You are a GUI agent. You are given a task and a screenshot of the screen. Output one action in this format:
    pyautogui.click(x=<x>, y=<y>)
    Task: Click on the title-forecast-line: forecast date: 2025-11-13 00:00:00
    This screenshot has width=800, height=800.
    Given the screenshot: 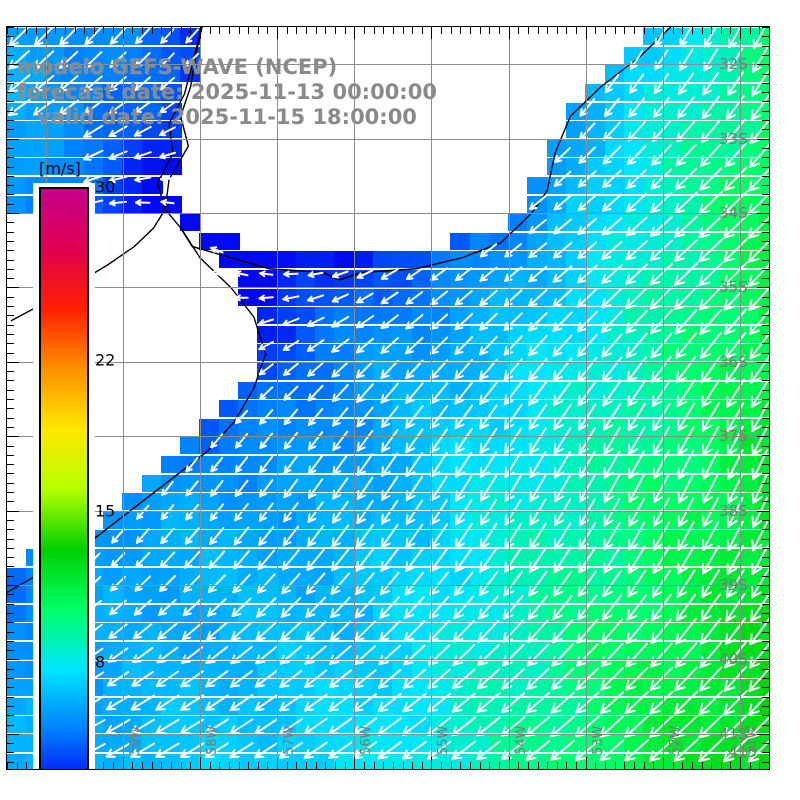 What is the action you would take?
    pyautogui.click(x=227, y=92)
    